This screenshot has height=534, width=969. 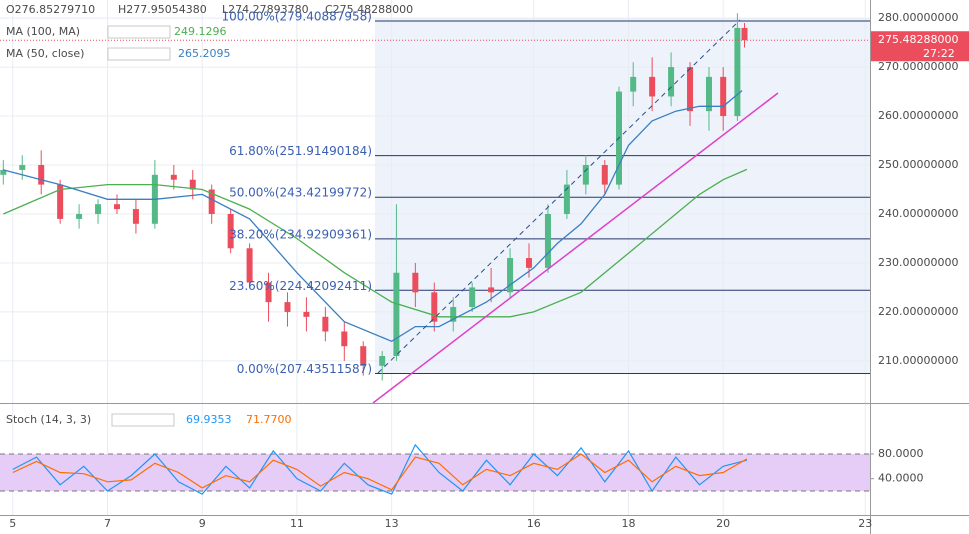 I want to click on y-tick-label: 260.00000000, so click(x=918, y=115).